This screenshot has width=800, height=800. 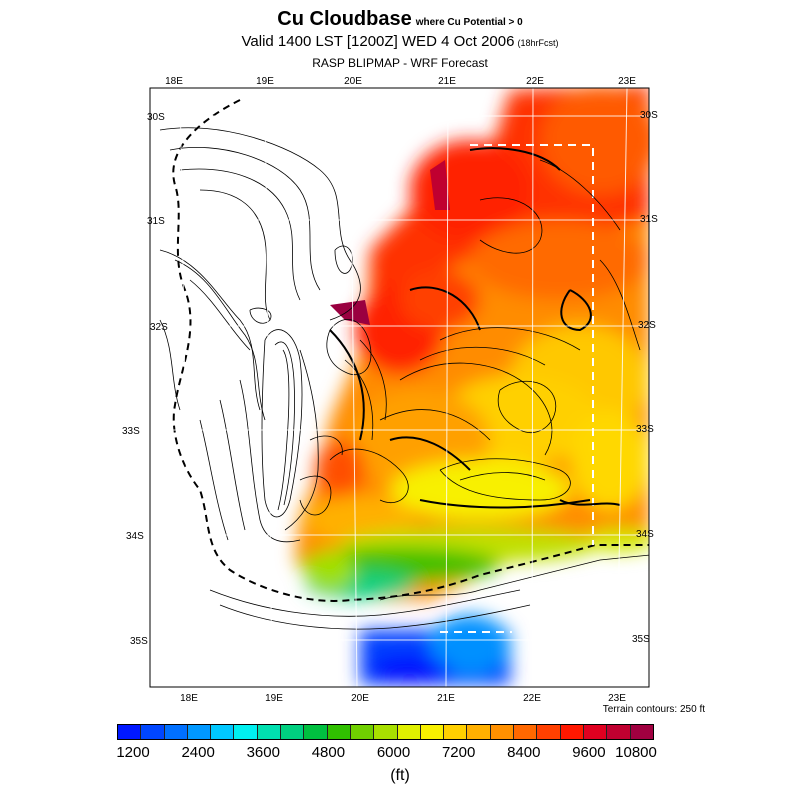 What do you see at coordinates (400, 775) in the screenshot?
I see `colorbar-units: (ft)` at bounding box center [400, 775].